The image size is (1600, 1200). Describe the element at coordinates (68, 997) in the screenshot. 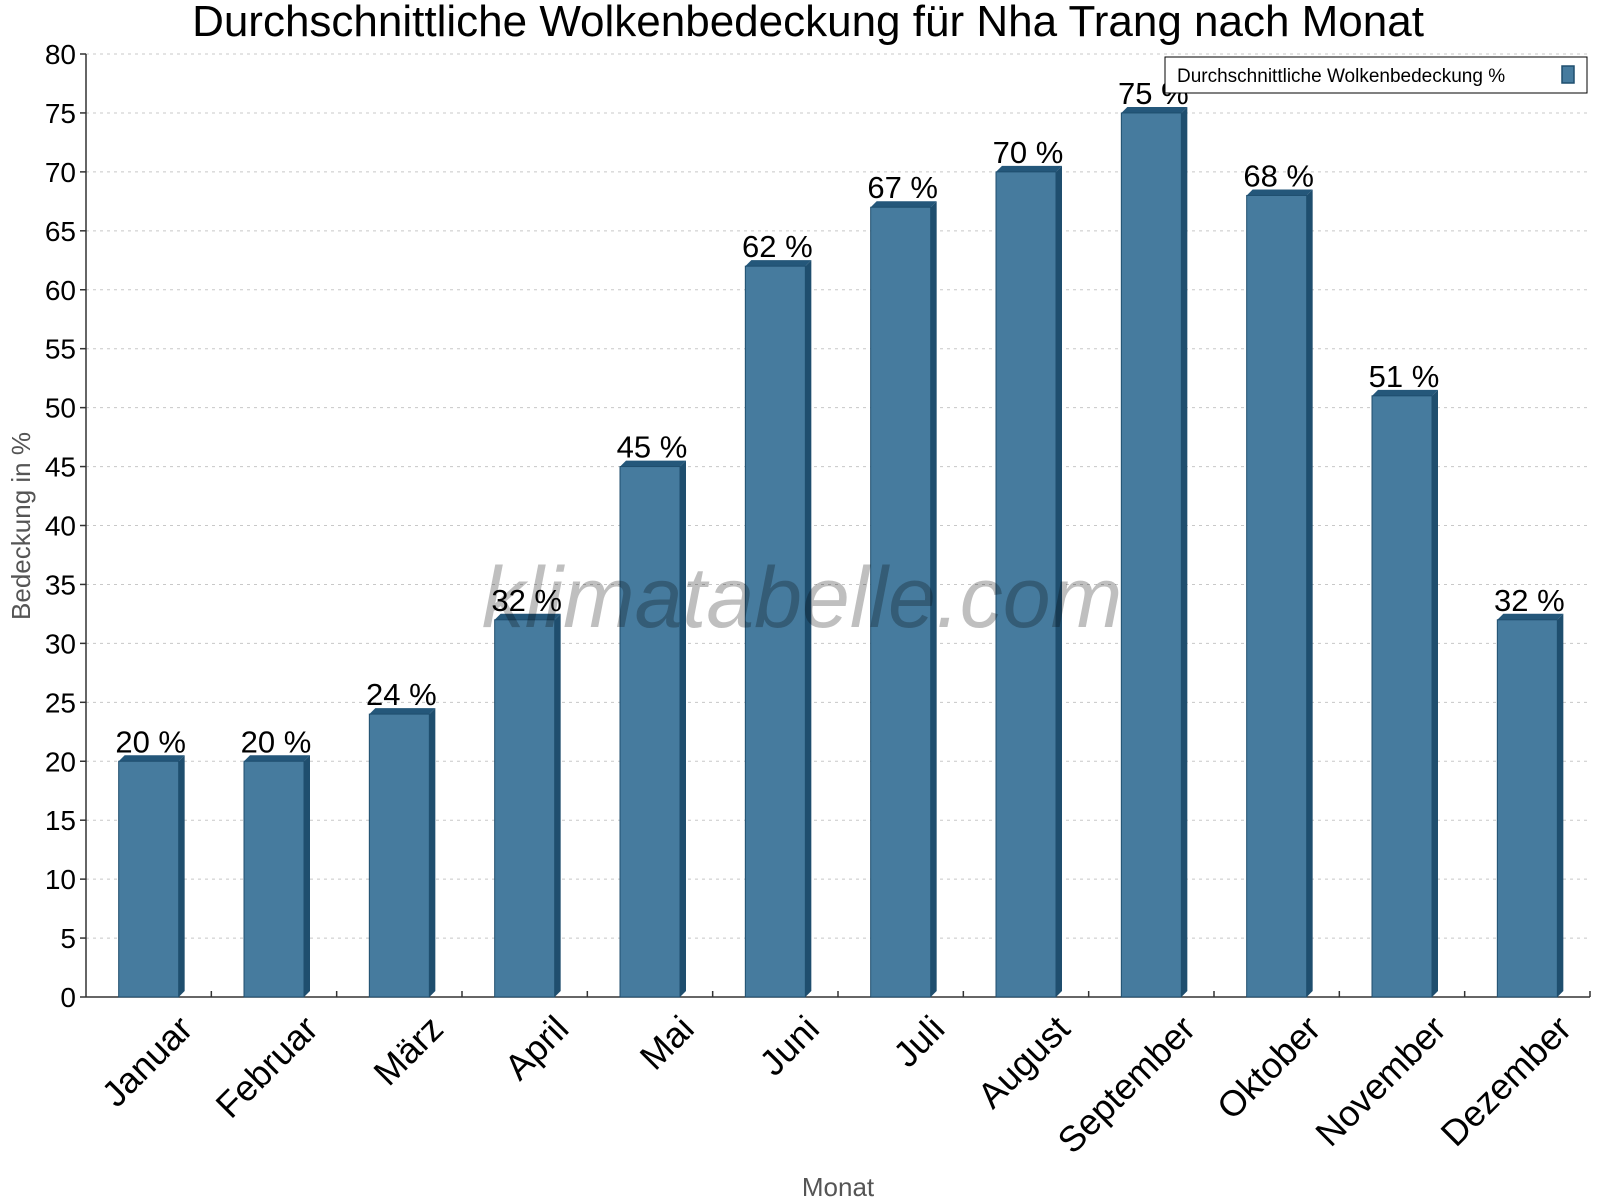

I see `y-tick-label: 0` at that location.